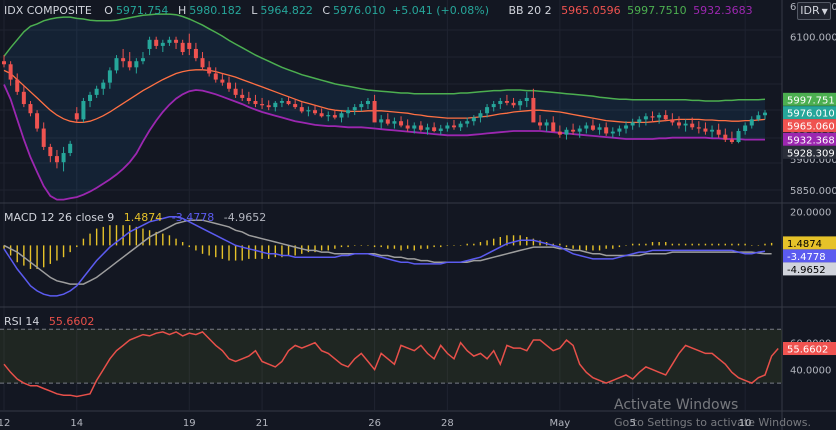 The height and width of the screenshot is (430, 836). What do you see at coordinates (59, 217) in the screenshot?
I see `macd-label: MACD 12 26 close 9` at bounding box center [59, 217].